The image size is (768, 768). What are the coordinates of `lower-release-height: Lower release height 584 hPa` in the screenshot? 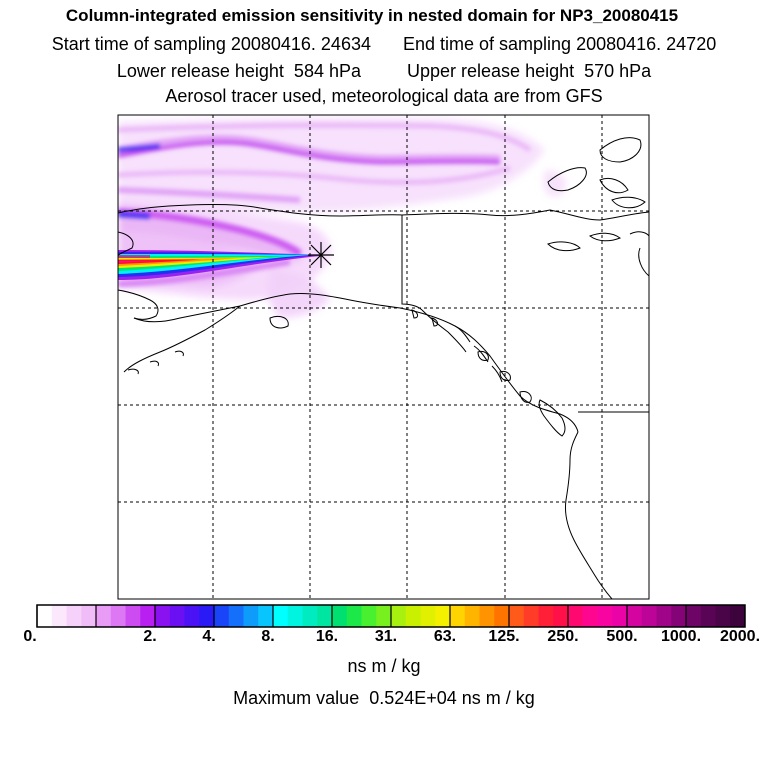 It's located at (238, 71).